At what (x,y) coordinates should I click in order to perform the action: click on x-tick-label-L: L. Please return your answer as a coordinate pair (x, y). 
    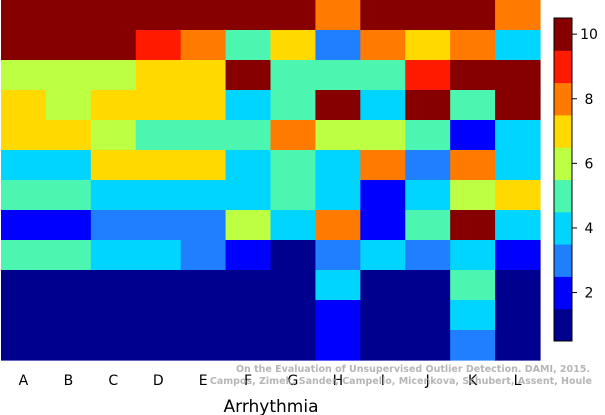
    Looking at the image, I should click on (518, 381).